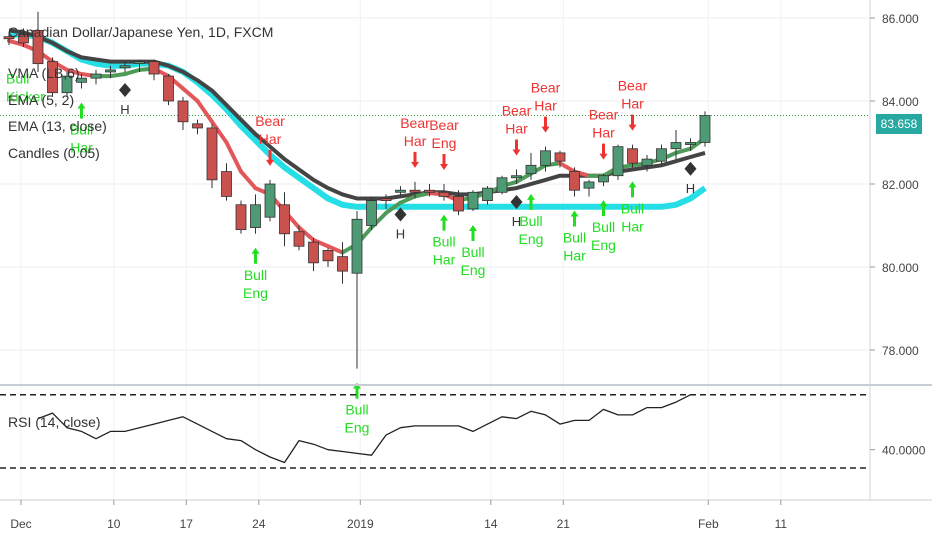 The image size is (932, 550). Describe the element at coordinates (444, 143) in the screenshot. I see `bear-label: Eng` at that location.